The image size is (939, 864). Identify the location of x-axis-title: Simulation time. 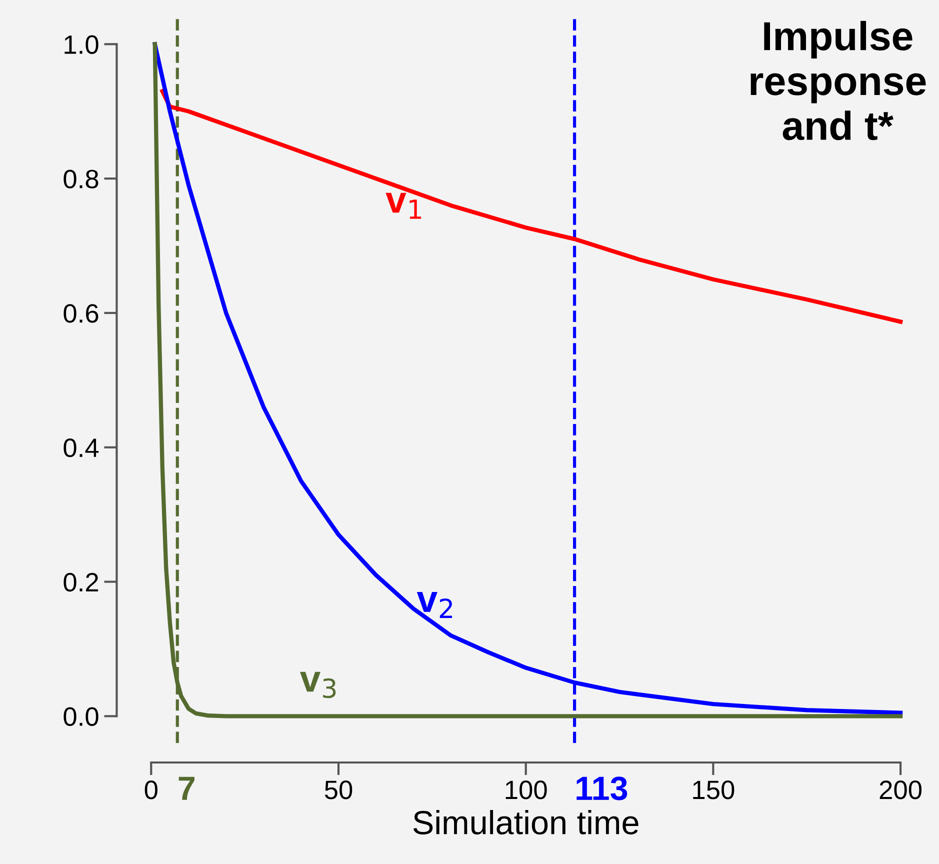
(525, 822).